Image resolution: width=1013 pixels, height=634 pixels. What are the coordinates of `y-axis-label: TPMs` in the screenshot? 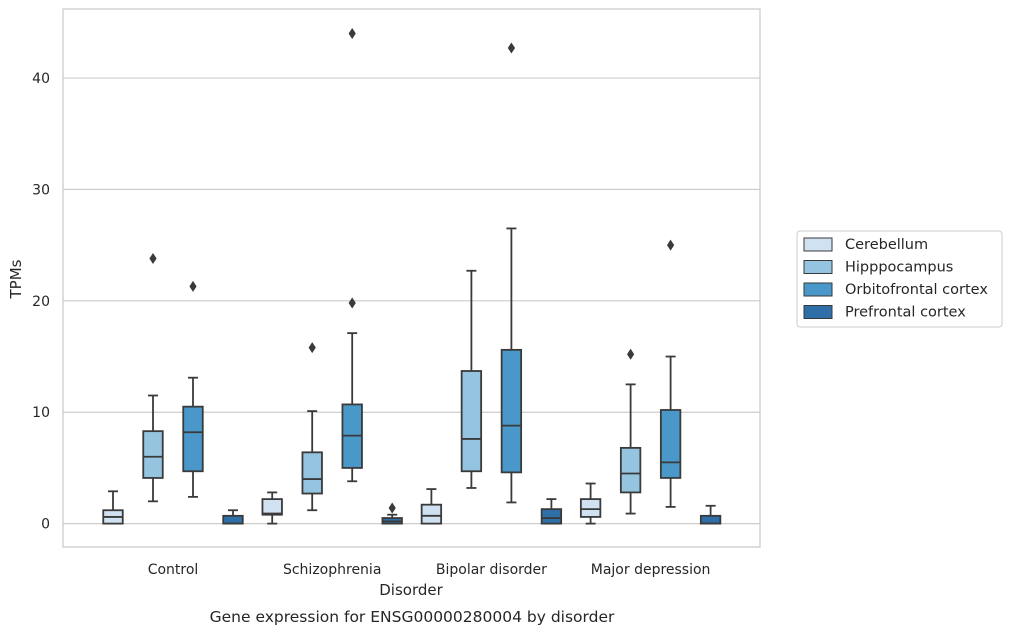 It's located at (16, 279).